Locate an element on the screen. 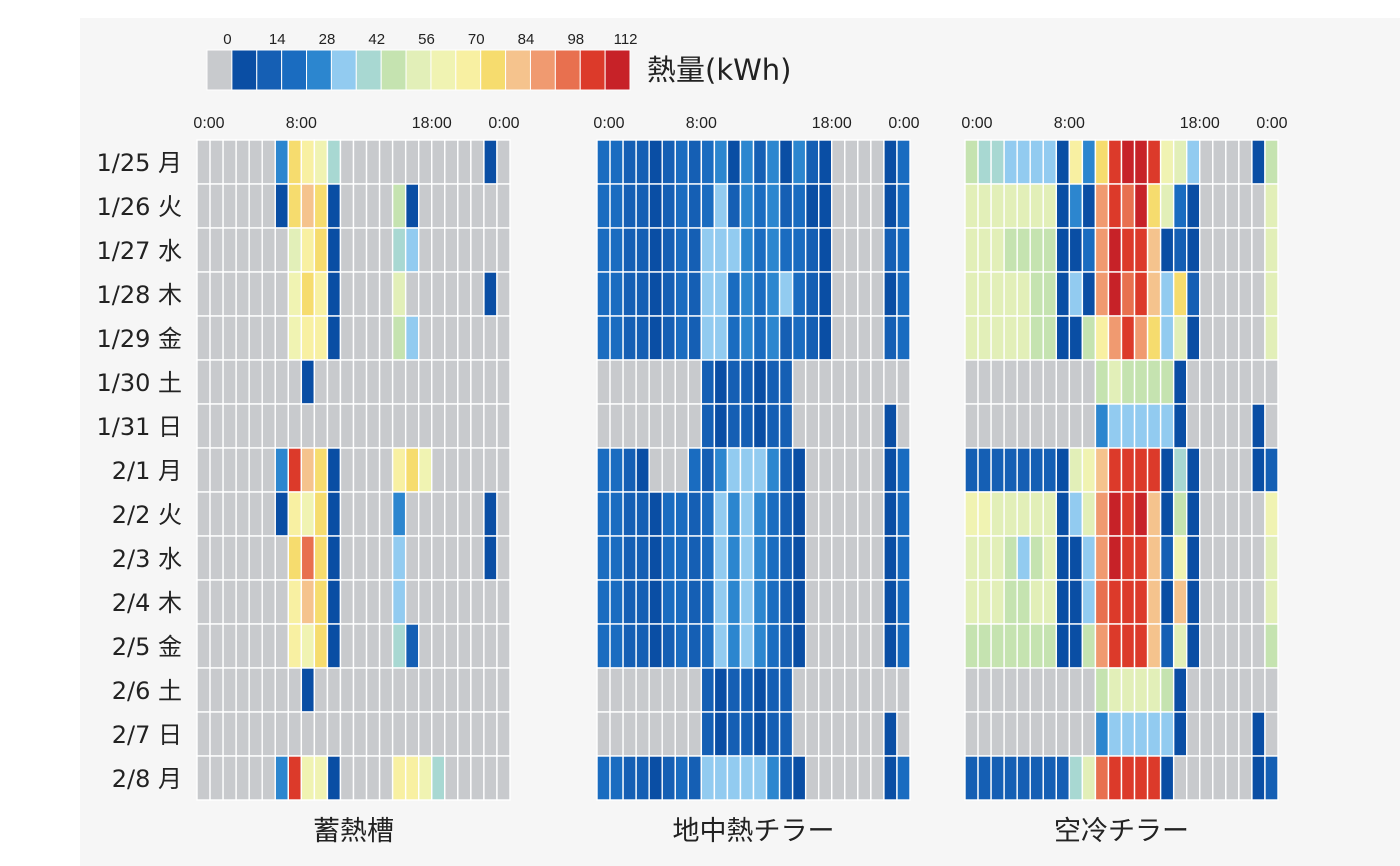 This screenshot has height=866, width=1400. color-legend: 0 14 28 42 56 70 84 98 112 熱量(kWh) is located at coordinates (498, 61).